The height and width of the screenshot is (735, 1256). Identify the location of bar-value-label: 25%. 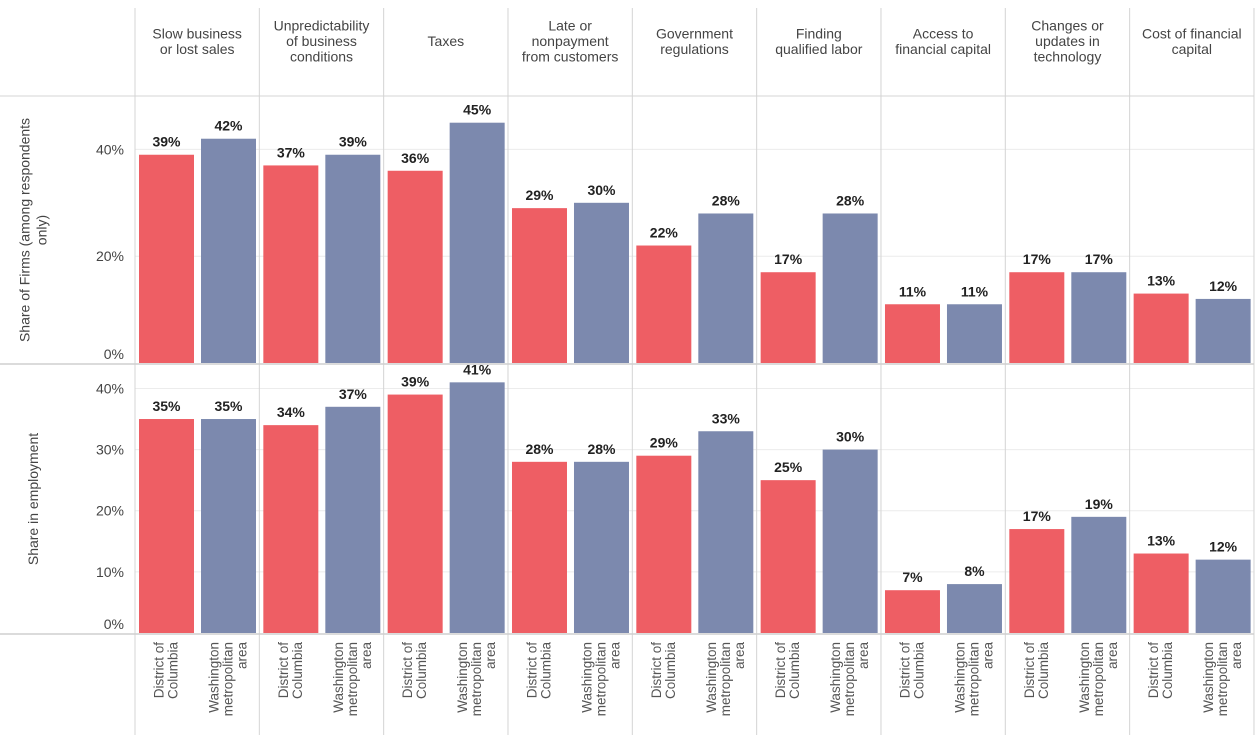
(788, 467).